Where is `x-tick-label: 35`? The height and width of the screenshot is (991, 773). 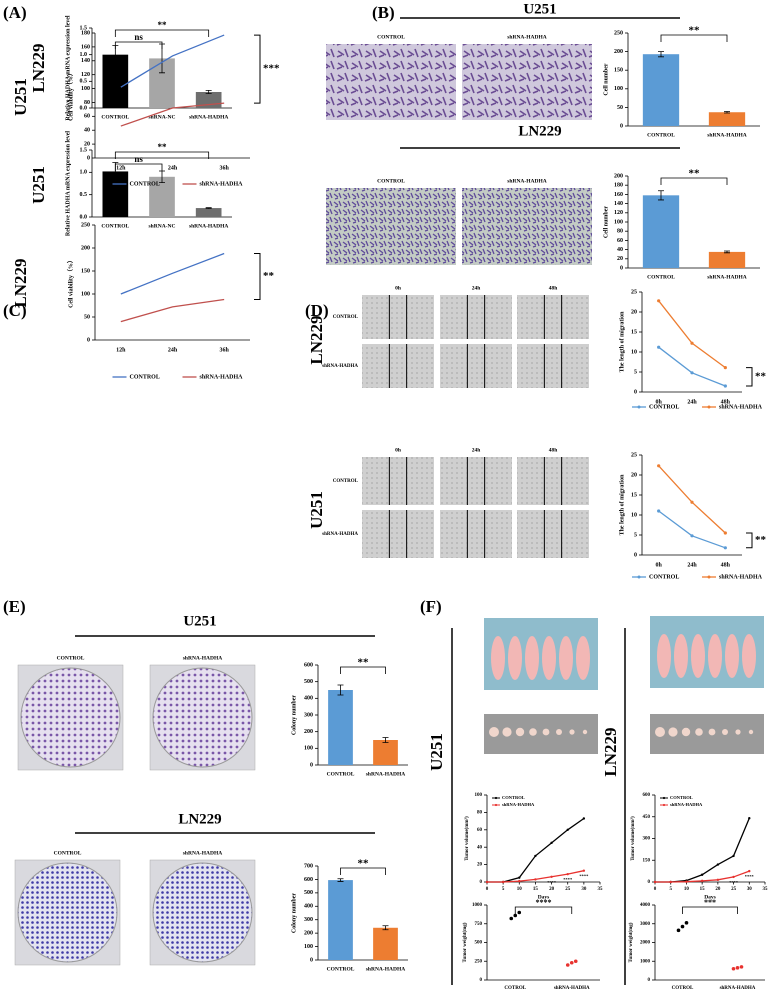 x-tick-label: 35 is located at coordinates (601, 889).